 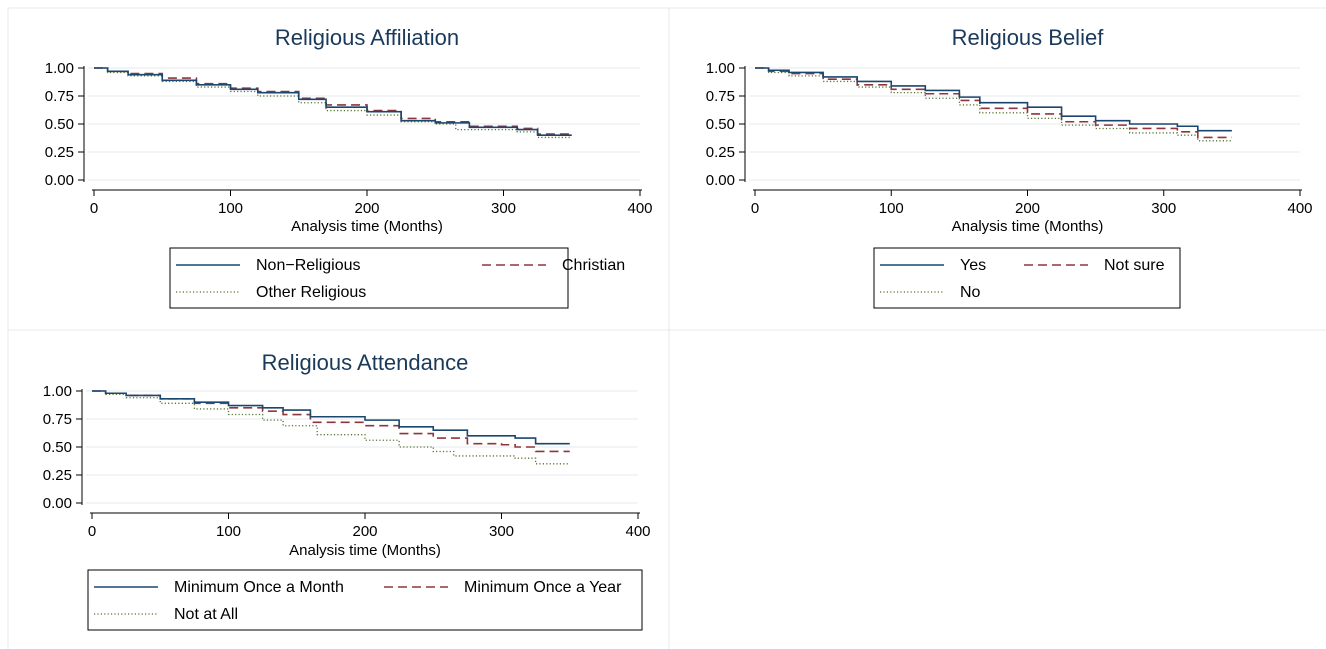 I want to click on legend-label-3: Other Religious, so click(x=311, y=292).